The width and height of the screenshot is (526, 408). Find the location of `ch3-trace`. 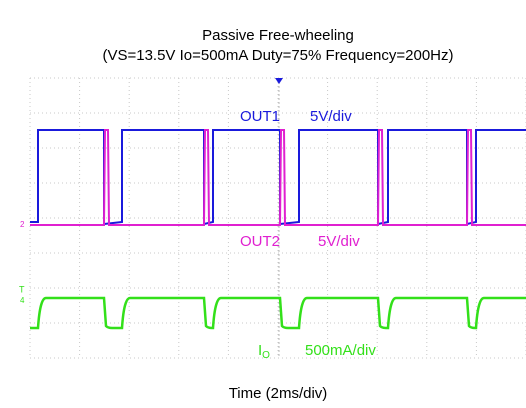

ch3-trace is located at coordinates (278, 313).